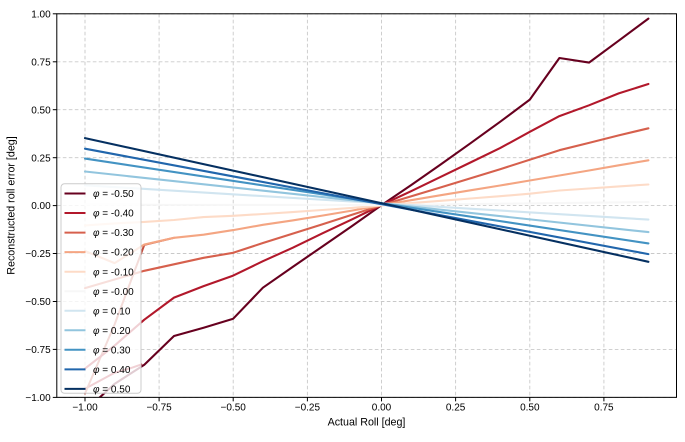  What do you see at coordinates (113, 253) in the screenshot?
I see `svg-text: φ = -0.20` at bounding box center [113, 253].